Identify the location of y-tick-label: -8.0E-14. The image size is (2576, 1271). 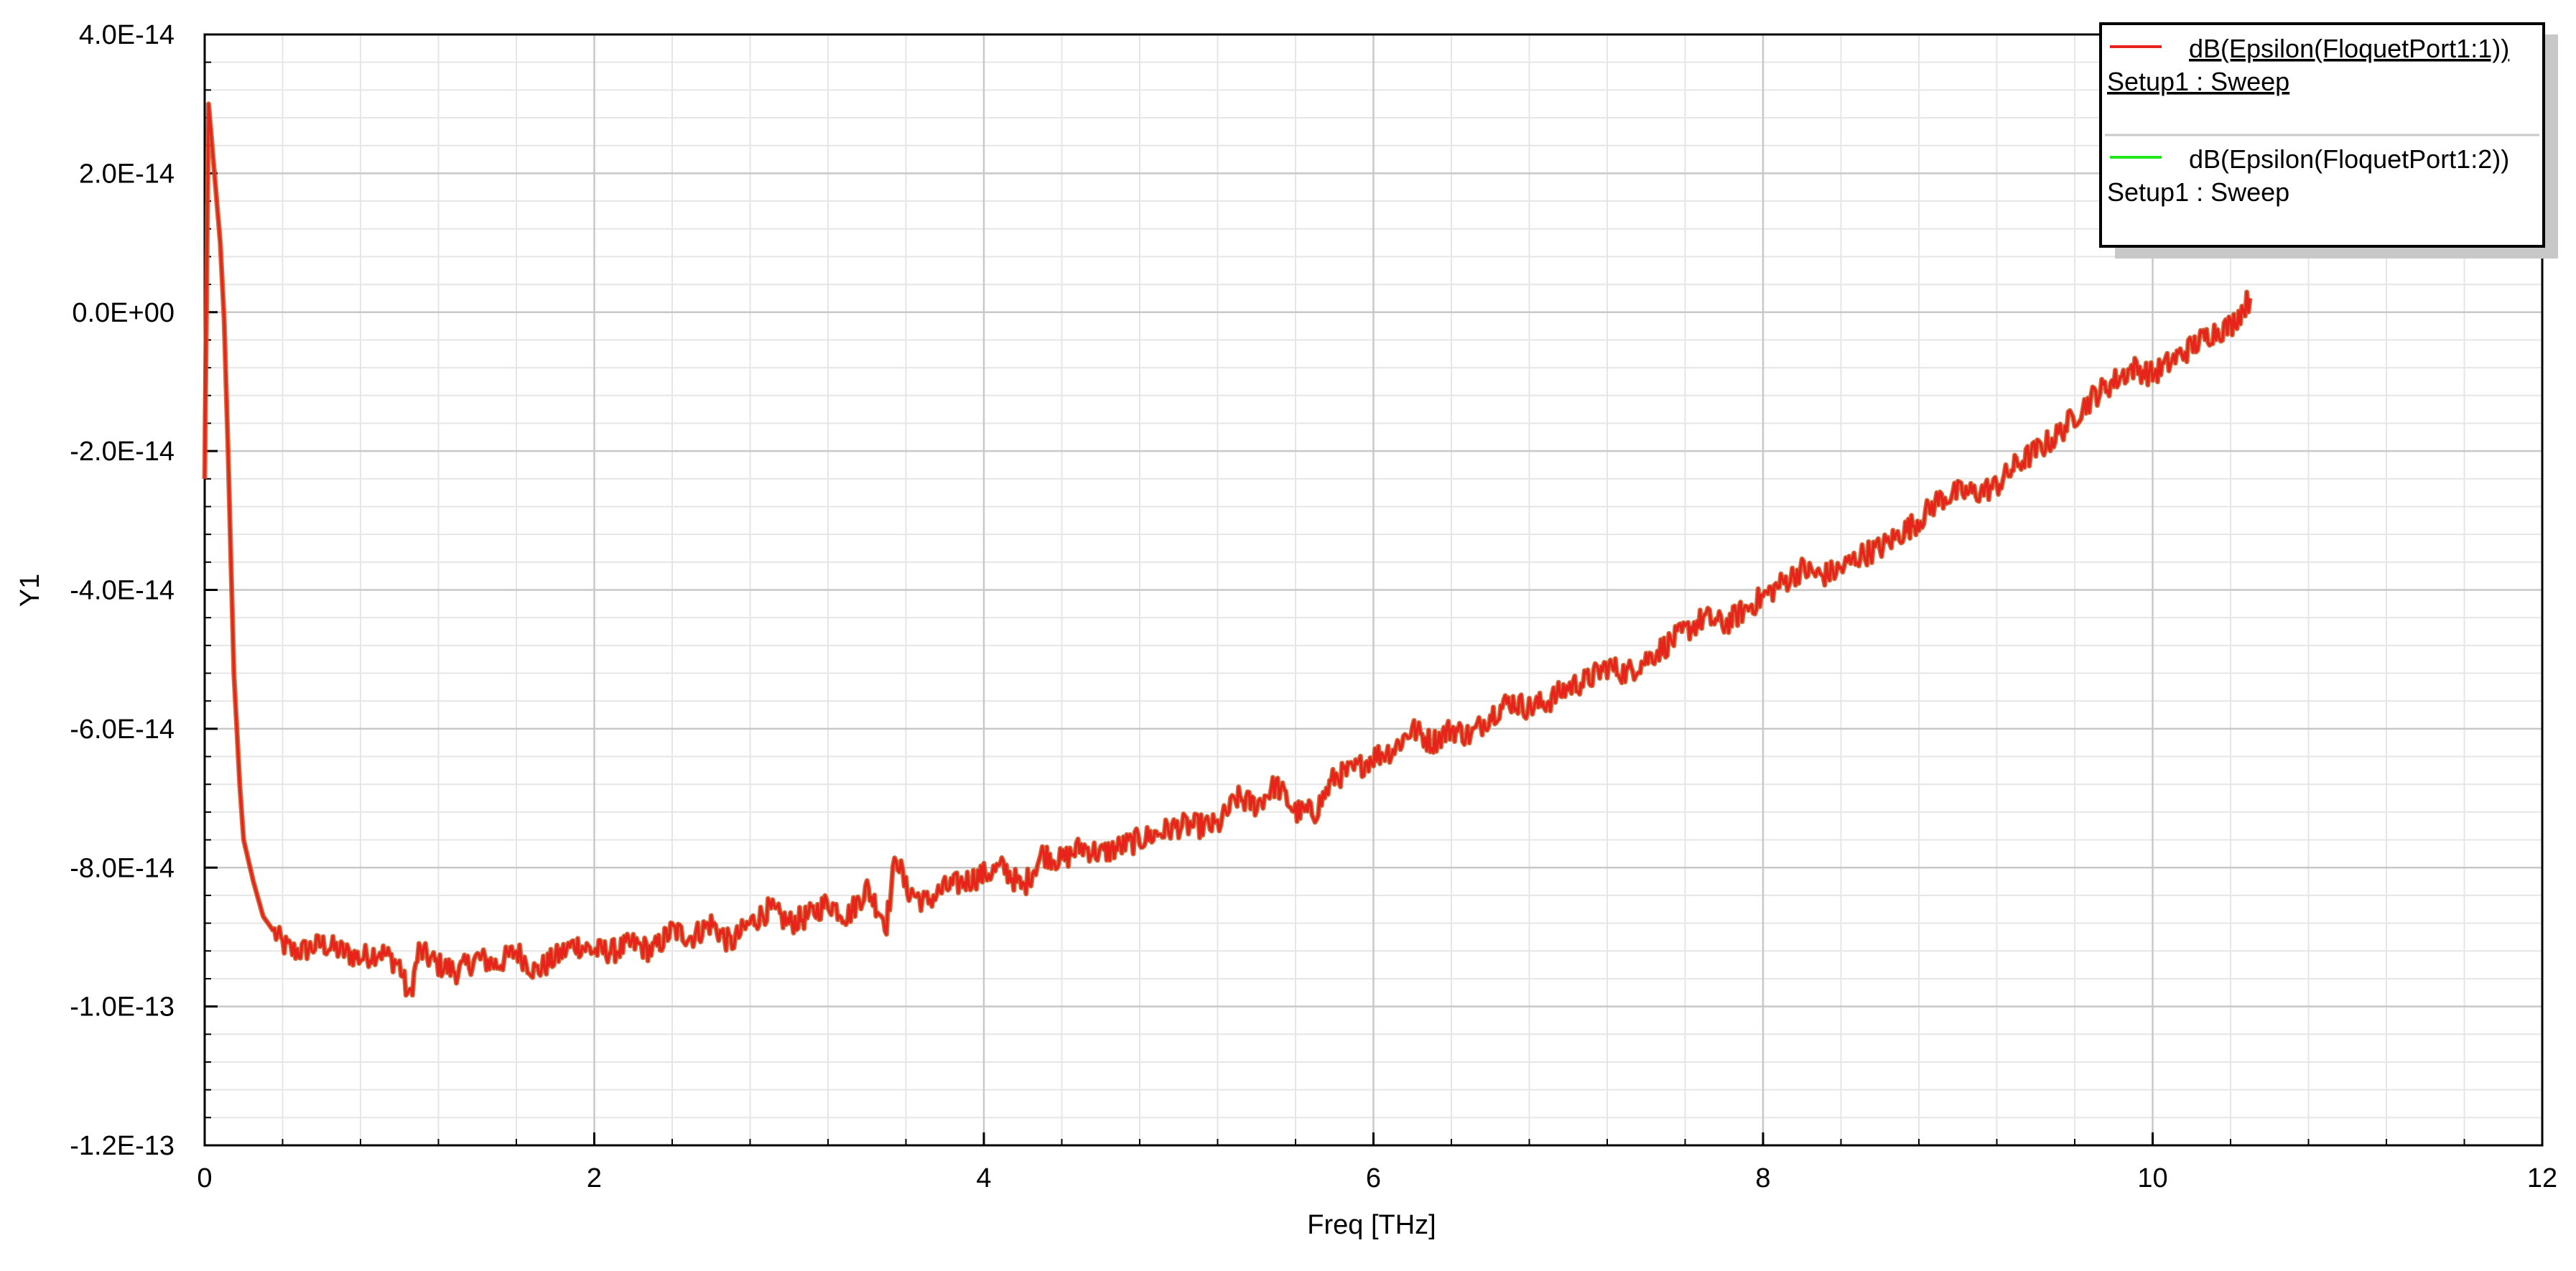
(122, 868).